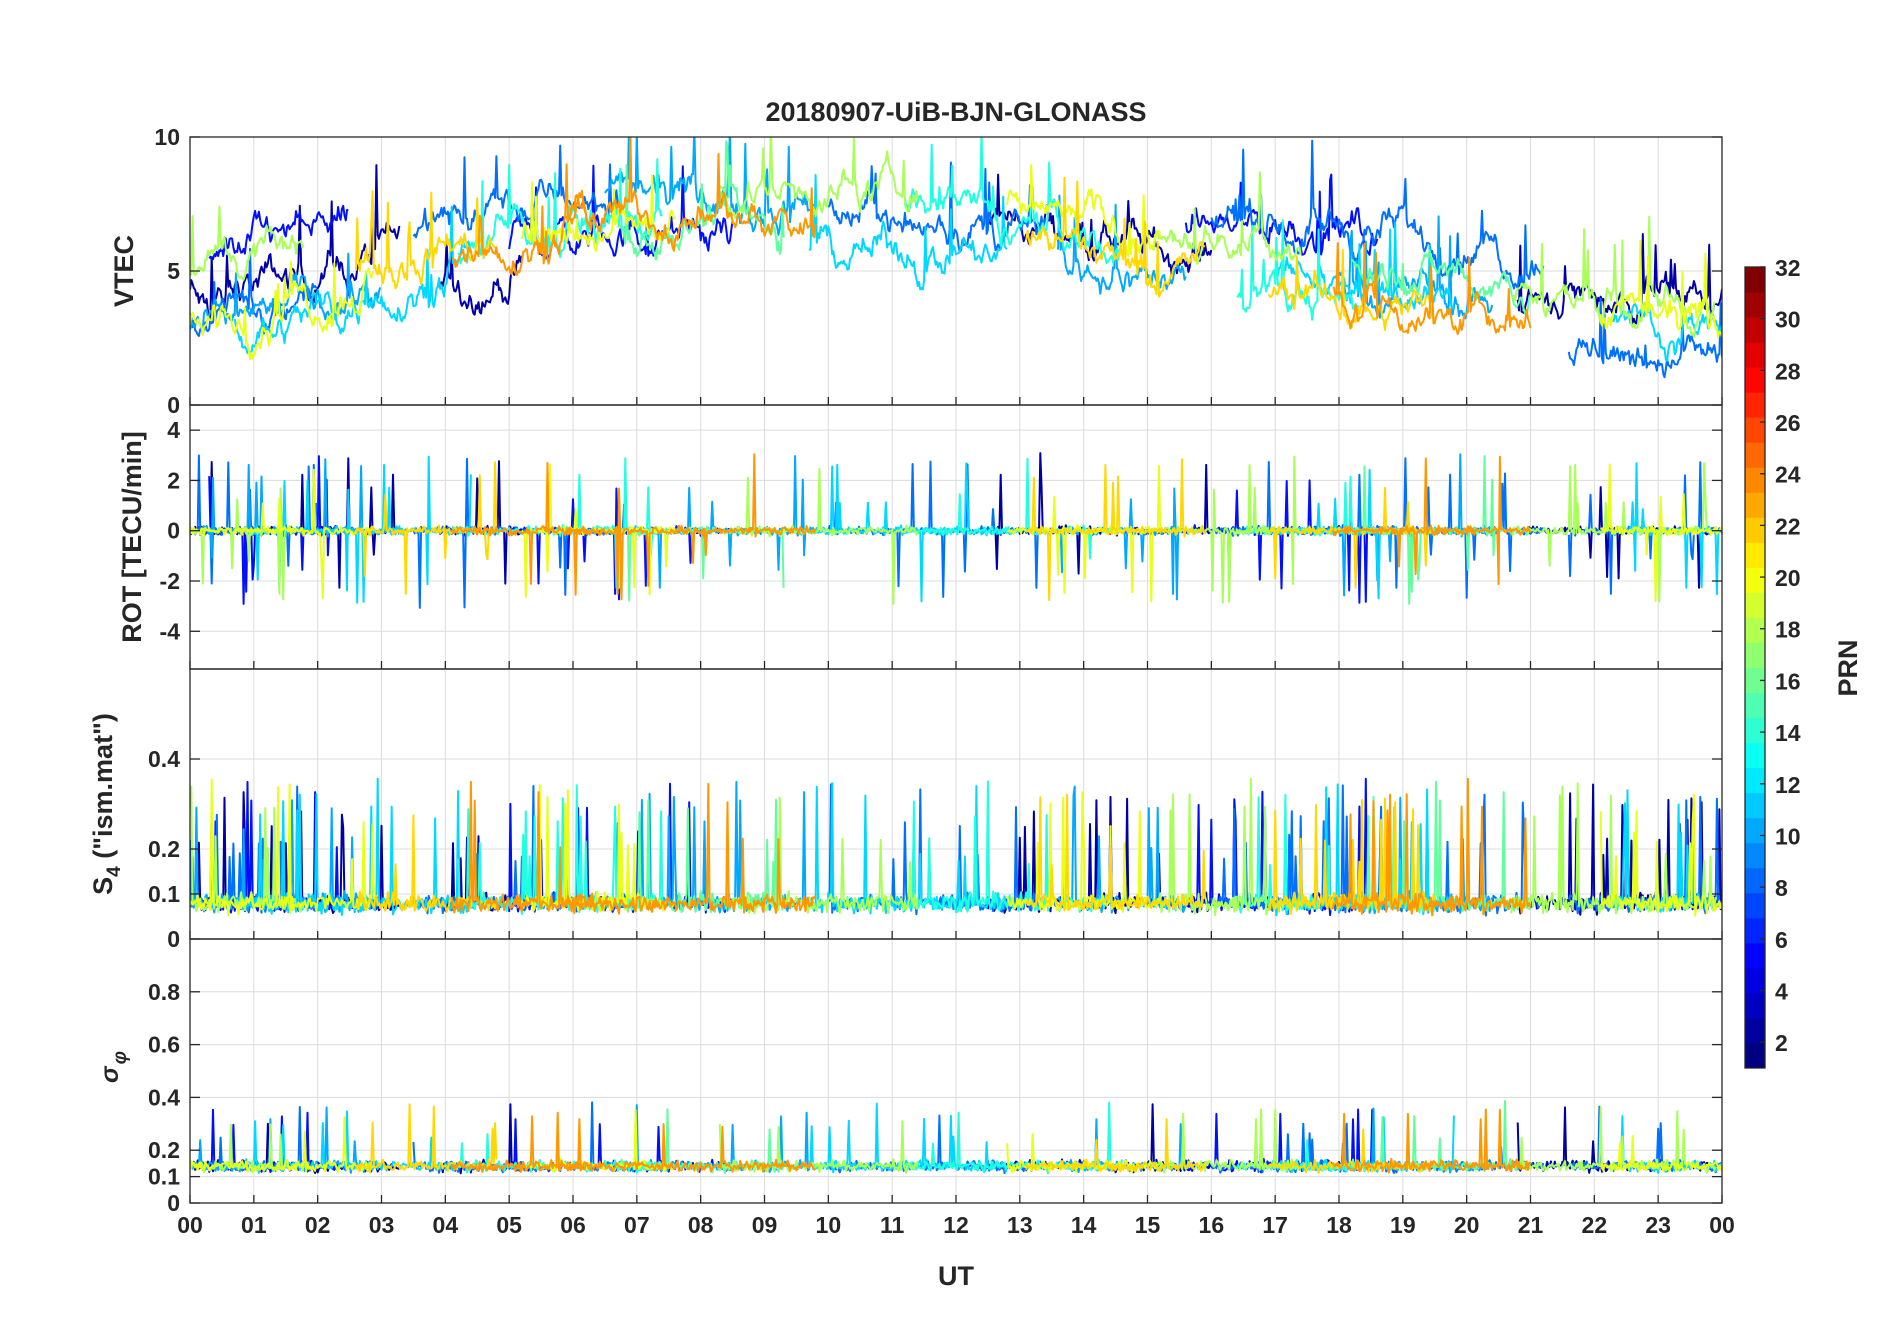 This screenshot has width=1902, height=1330. Describe the element at coordinates (1020, 1225) in the screenshot. I see `x-tick-label: 13` at that location.